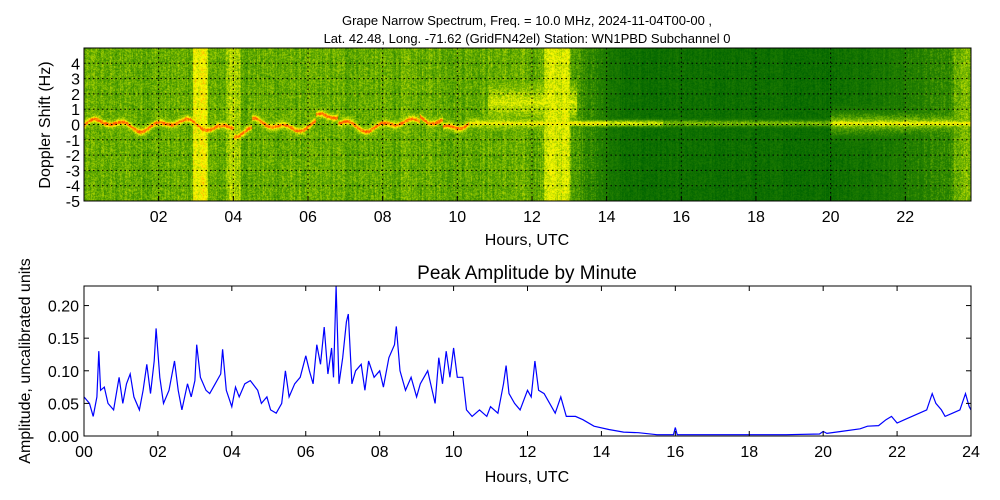  What do you see at coordinates (527, 477) in the screenshot?
I see `amplitude-x-label: Hours, UTC` at bounding box center [527, 477].